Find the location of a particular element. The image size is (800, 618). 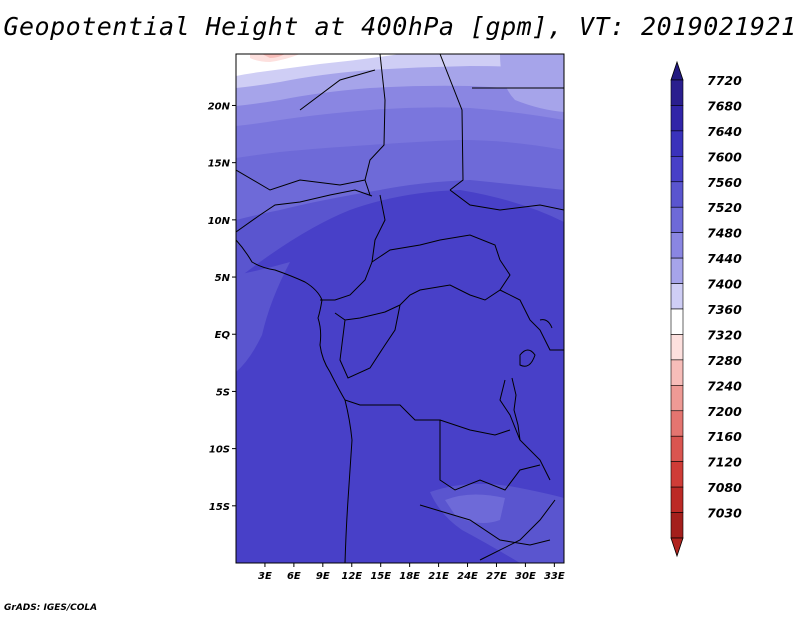

lon-tick-label: 30E is located at coordinates (525, 576).